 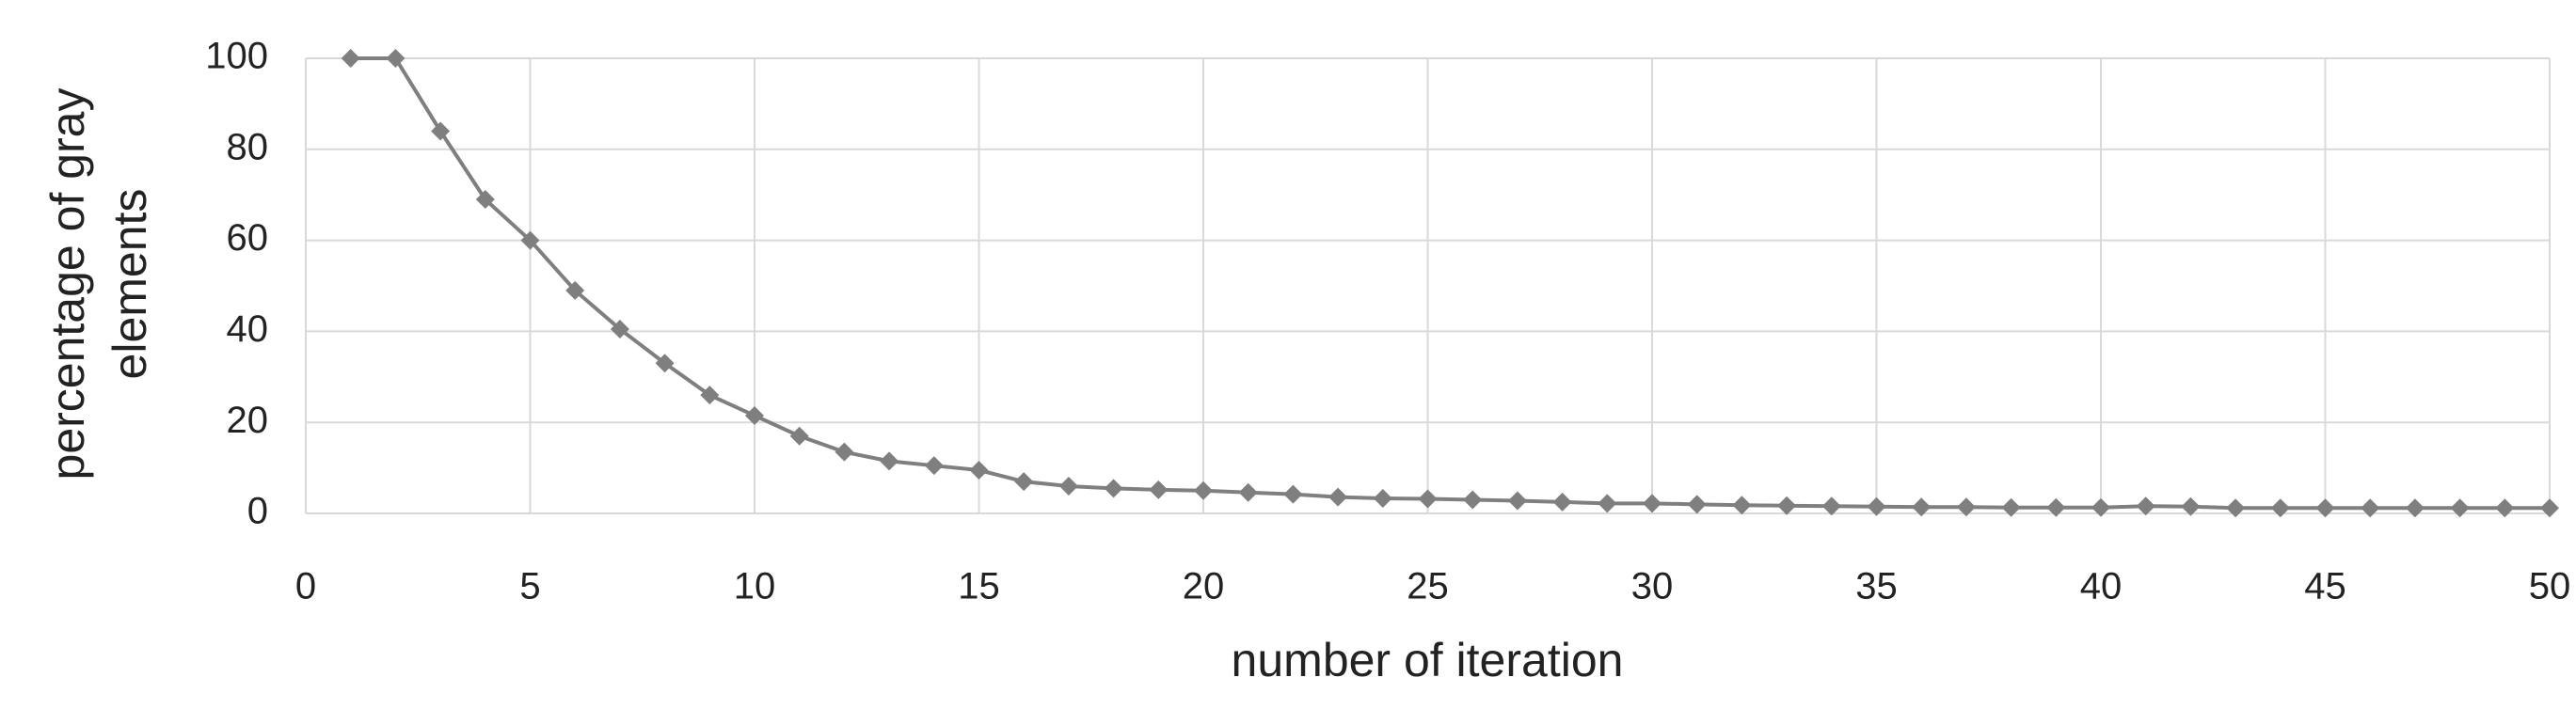 I want to click on y-tick-label: 60, so click(x=248, y=238).